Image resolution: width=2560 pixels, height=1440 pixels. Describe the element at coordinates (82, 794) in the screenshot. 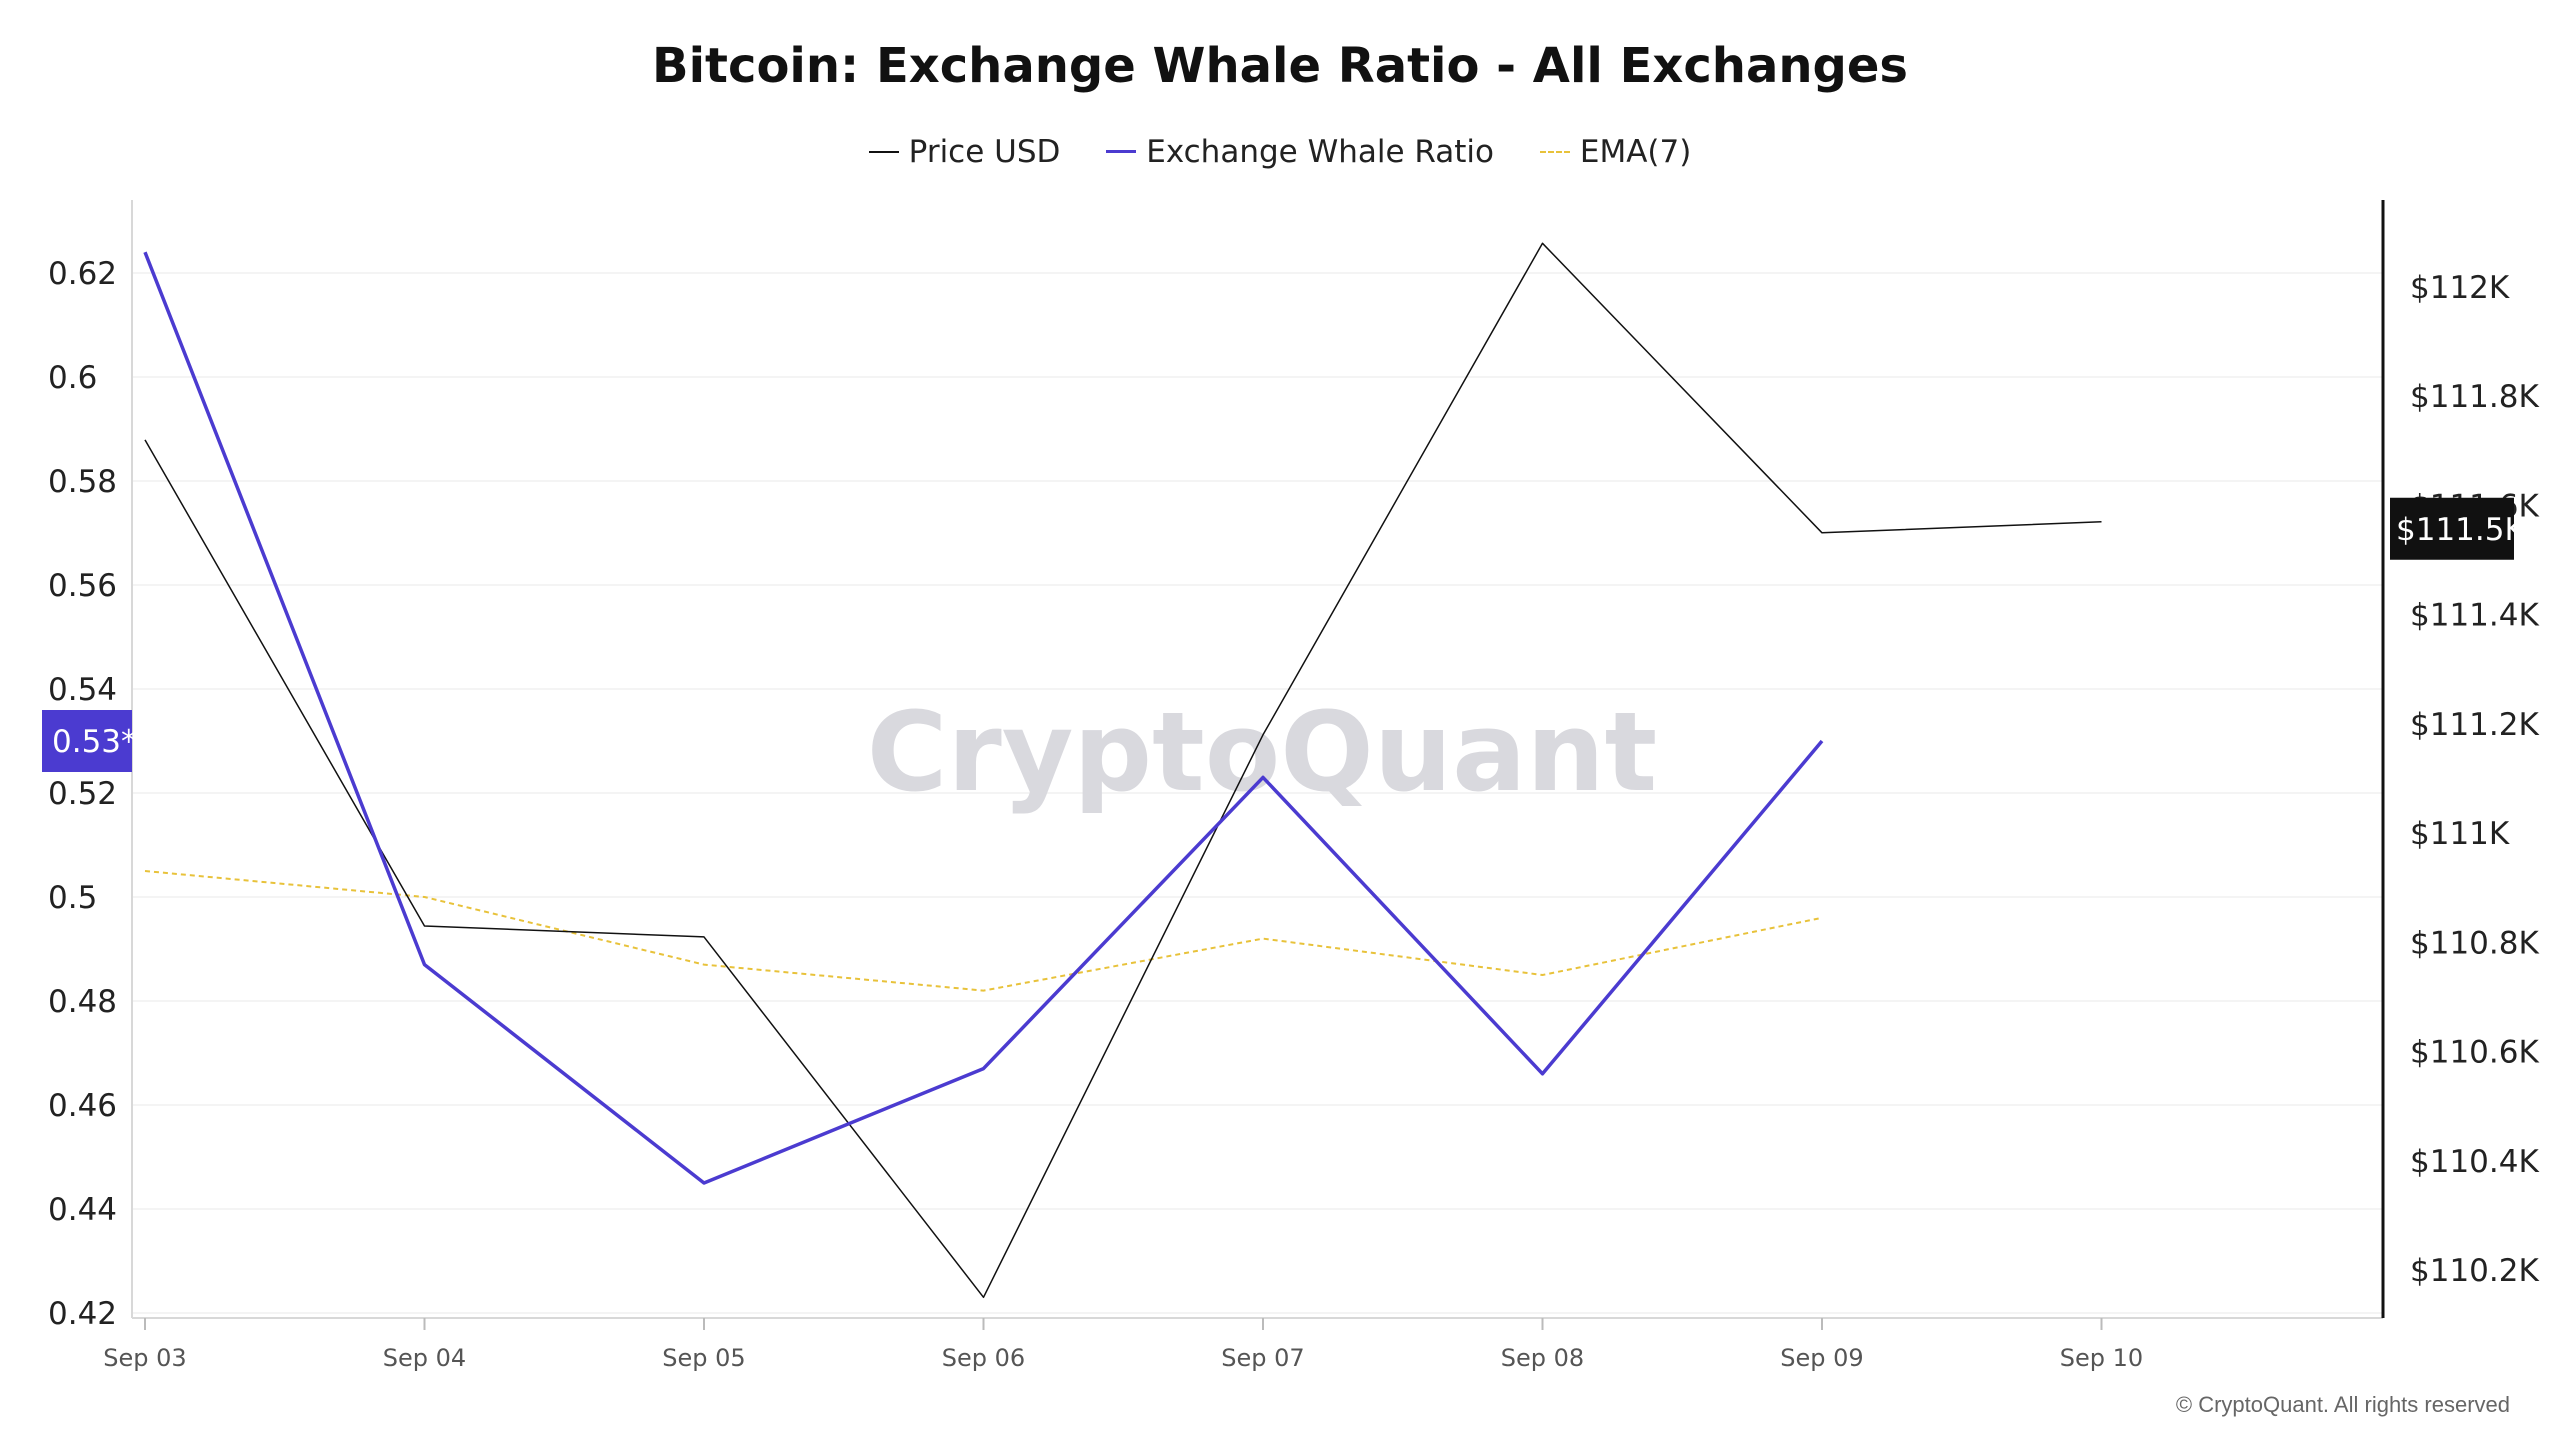

I see `left-axis-tick-label: 0.52` at that location.